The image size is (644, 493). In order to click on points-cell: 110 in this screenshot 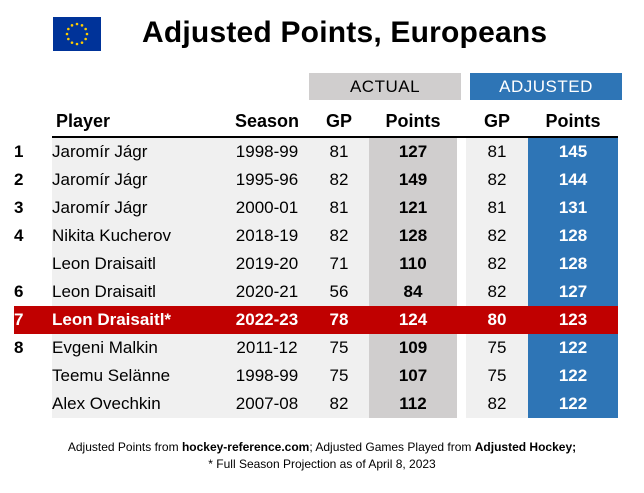, I will do `click(413, 264)`.